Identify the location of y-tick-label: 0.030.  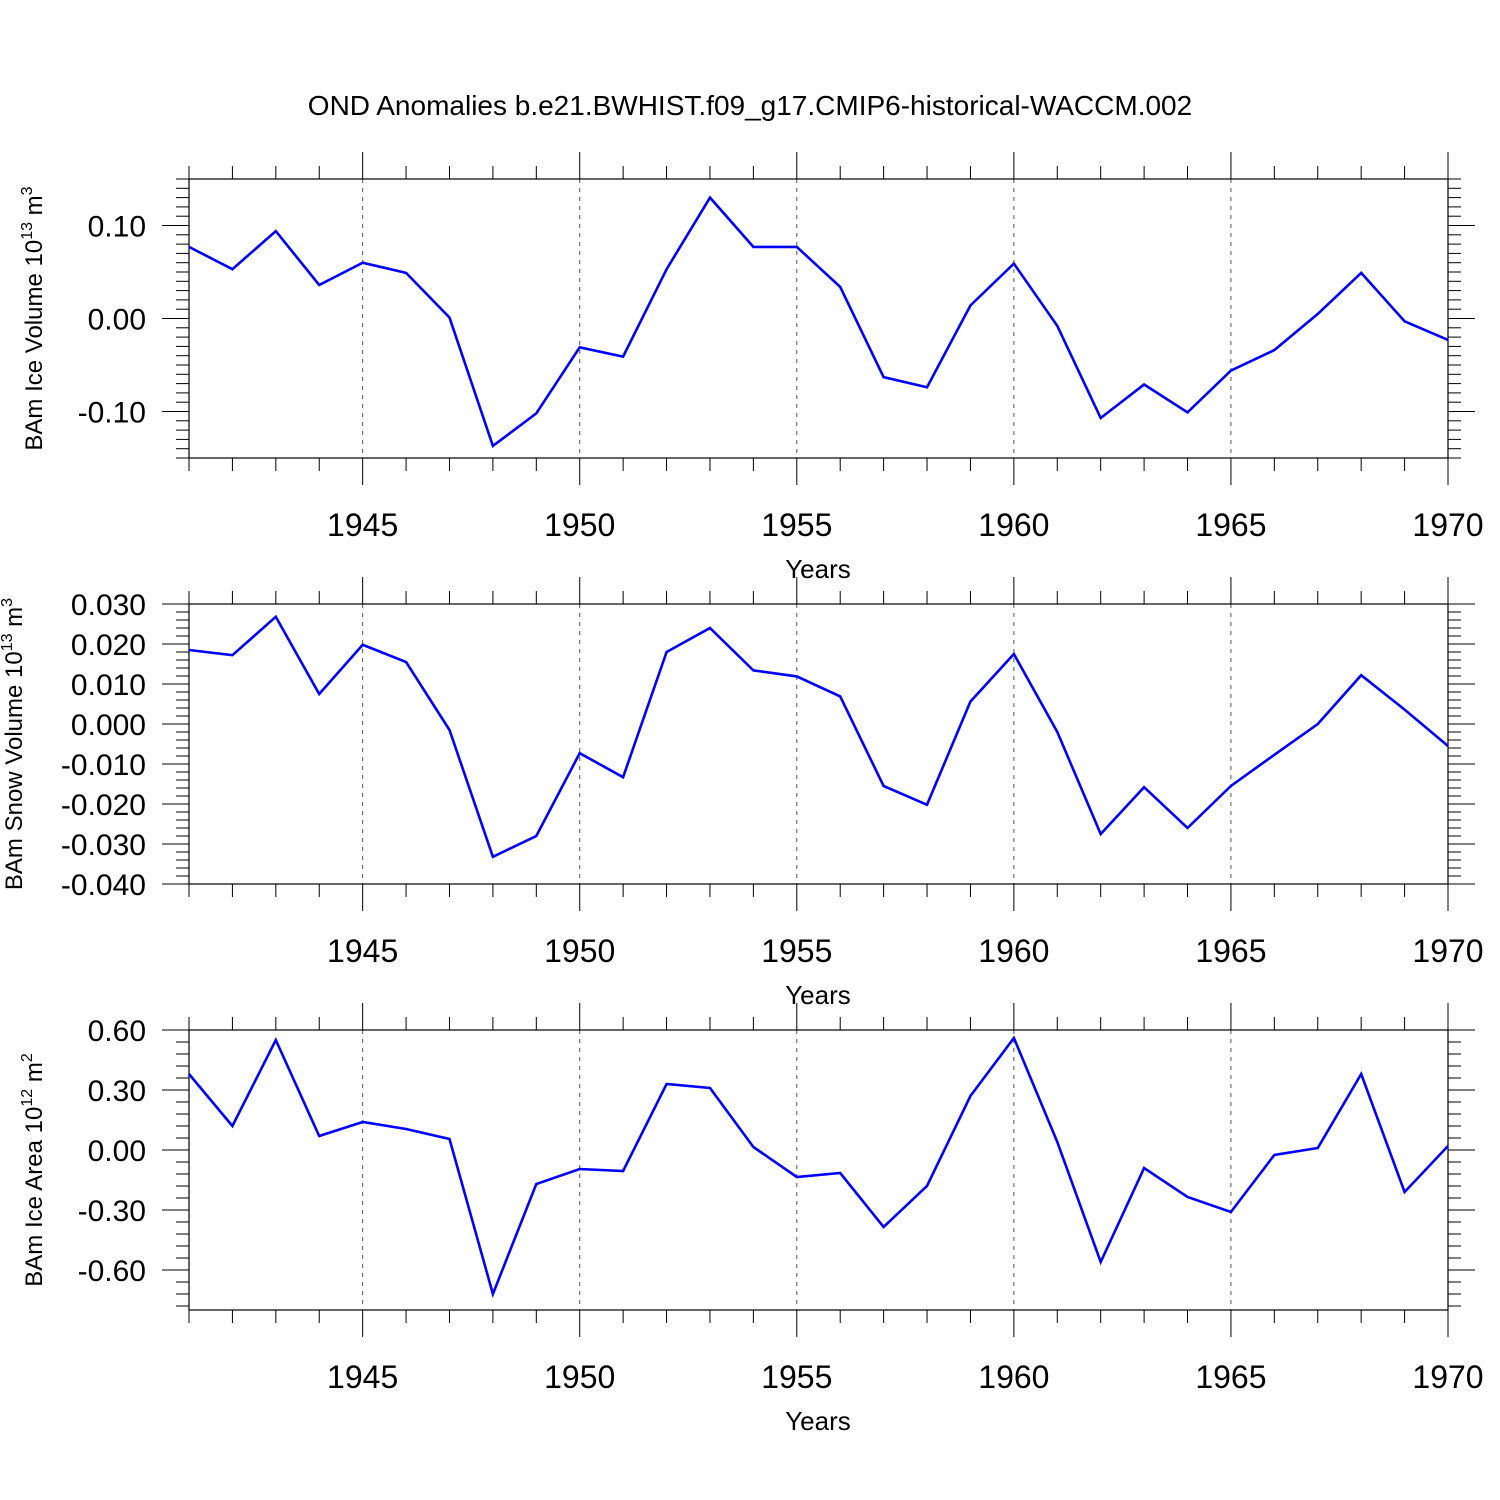
(108, 605).